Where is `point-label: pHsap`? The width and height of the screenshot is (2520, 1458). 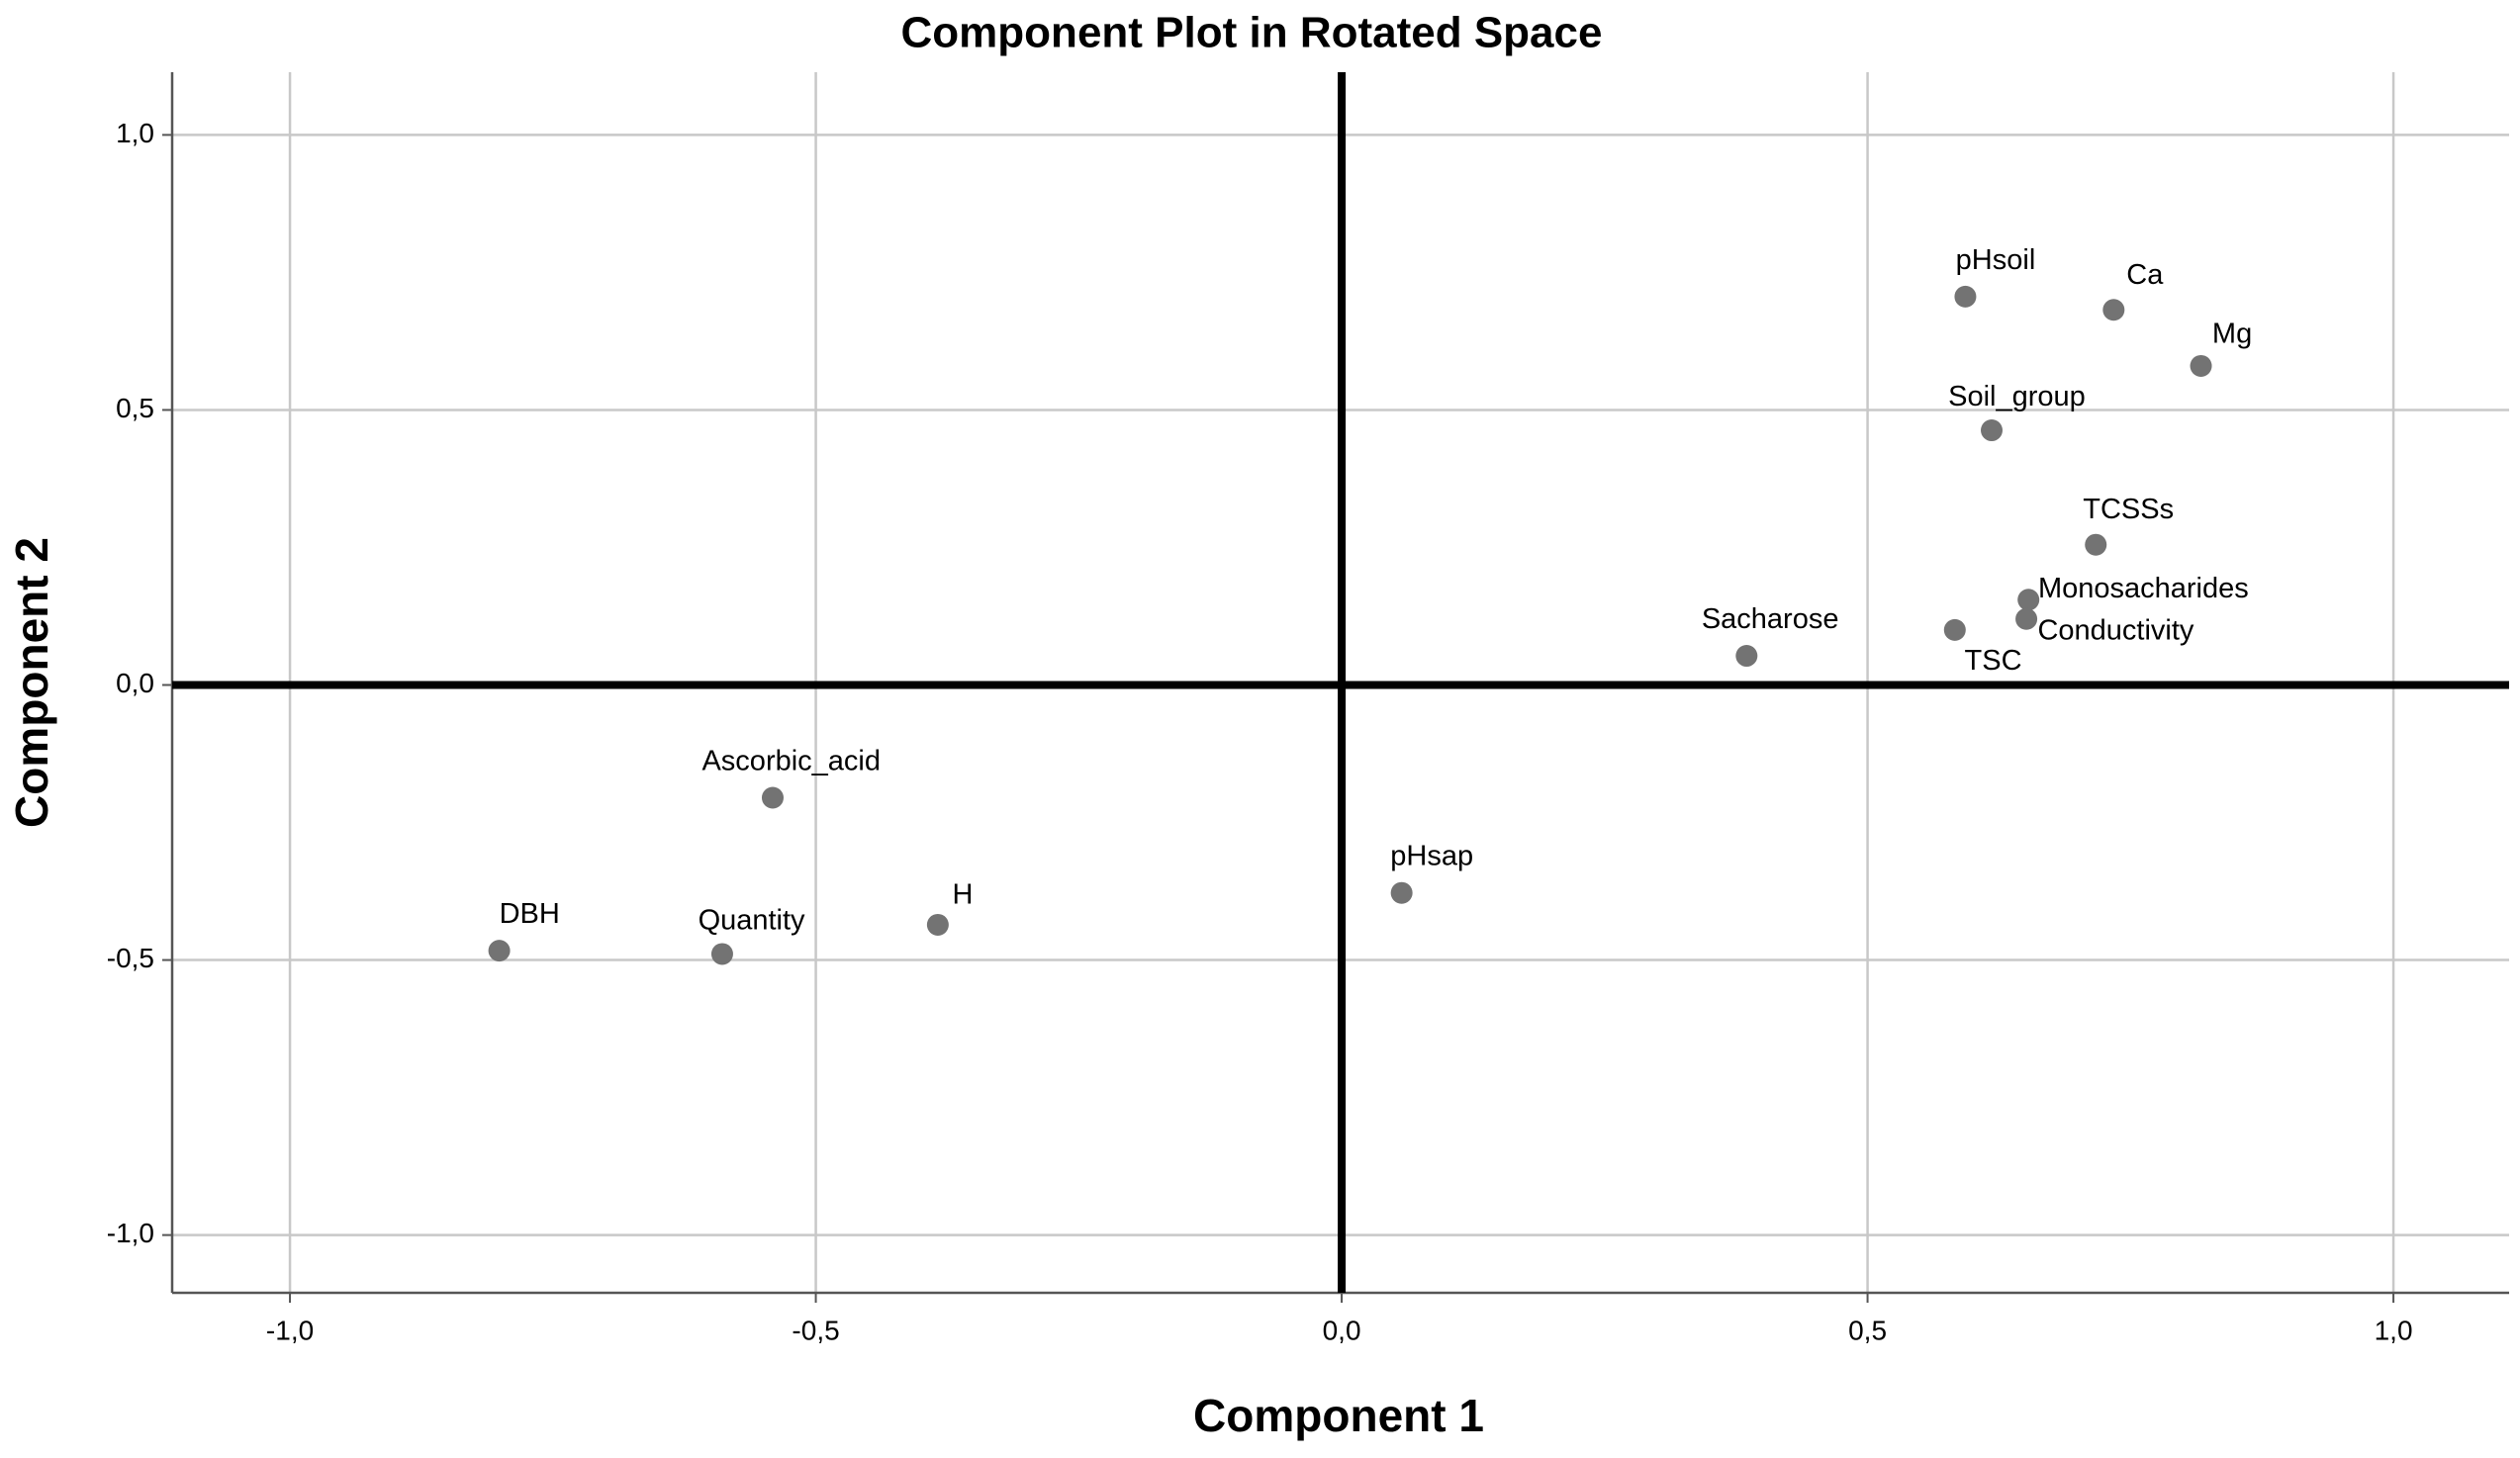
point-label: pHsap is located at coordinates (1431, 857).